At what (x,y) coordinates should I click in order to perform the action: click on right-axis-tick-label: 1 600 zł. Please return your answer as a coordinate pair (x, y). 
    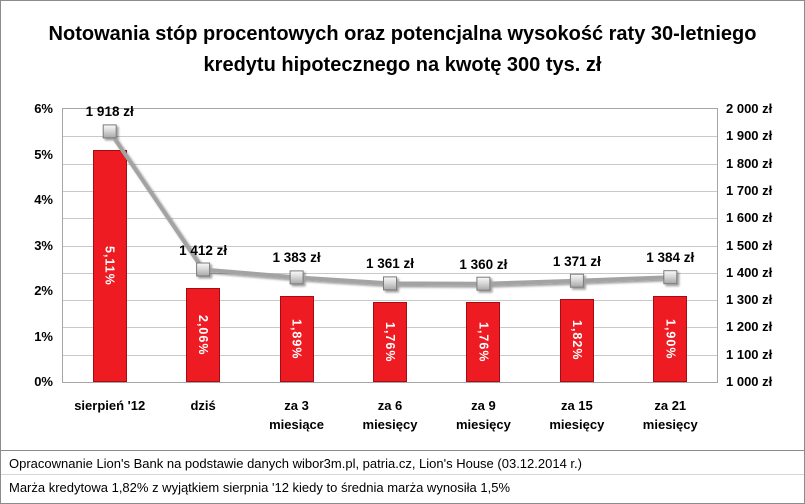
    Looking at the image, I should click on (749, 218).